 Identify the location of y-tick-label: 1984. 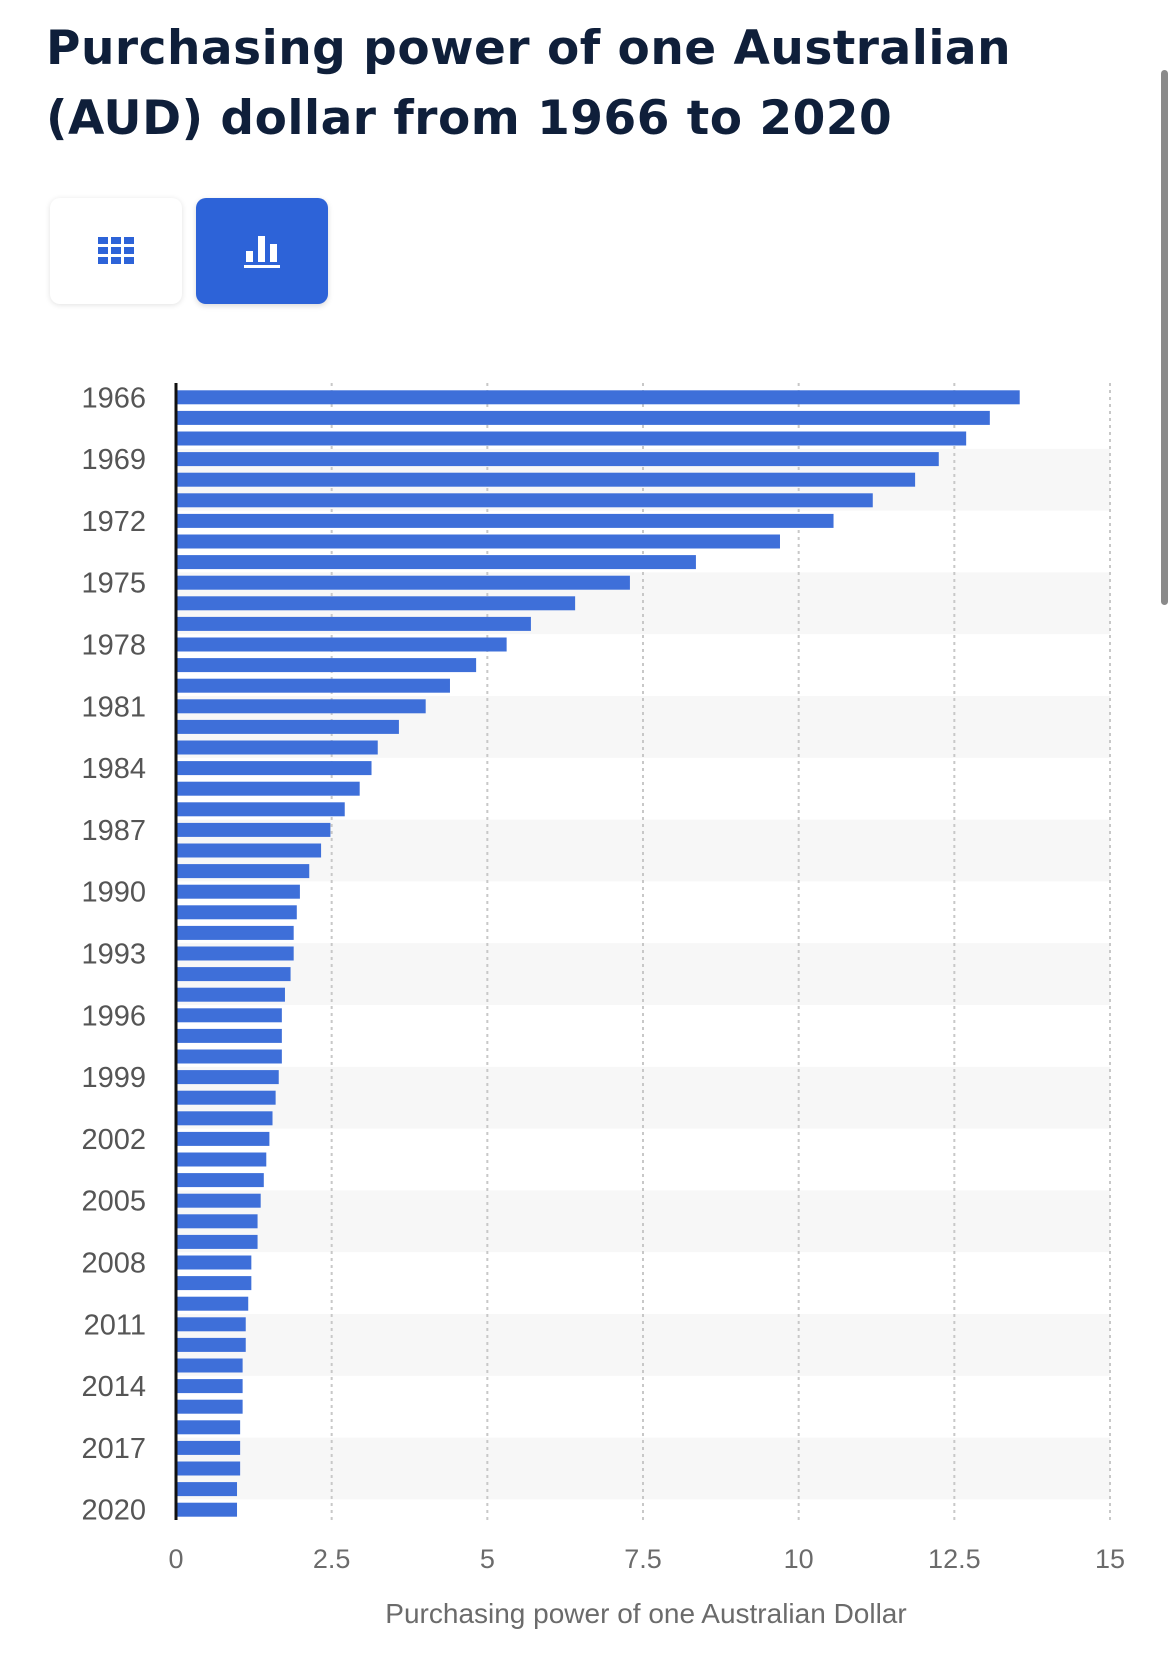
(113, 769).